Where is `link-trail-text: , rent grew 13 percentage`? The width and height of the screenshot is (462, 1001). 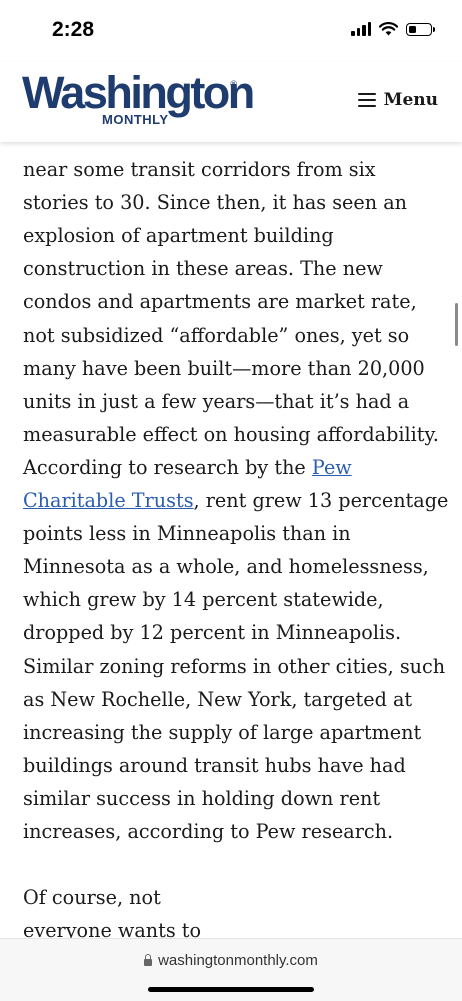
link-trail-text: , rent grew 13 percentage is located at coordinates (321, 501).